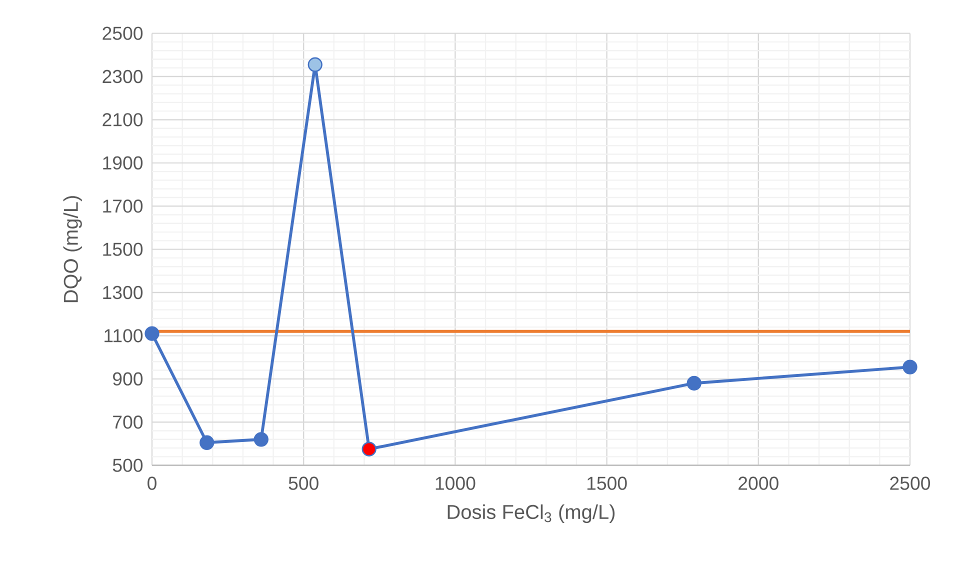 Image resolution: width=965 pixels, height=580 pixels. What do you see at coordinates (303, 483) in the screenshot?
I see `x-tick-label: 500` at bounding box center [303, 483].